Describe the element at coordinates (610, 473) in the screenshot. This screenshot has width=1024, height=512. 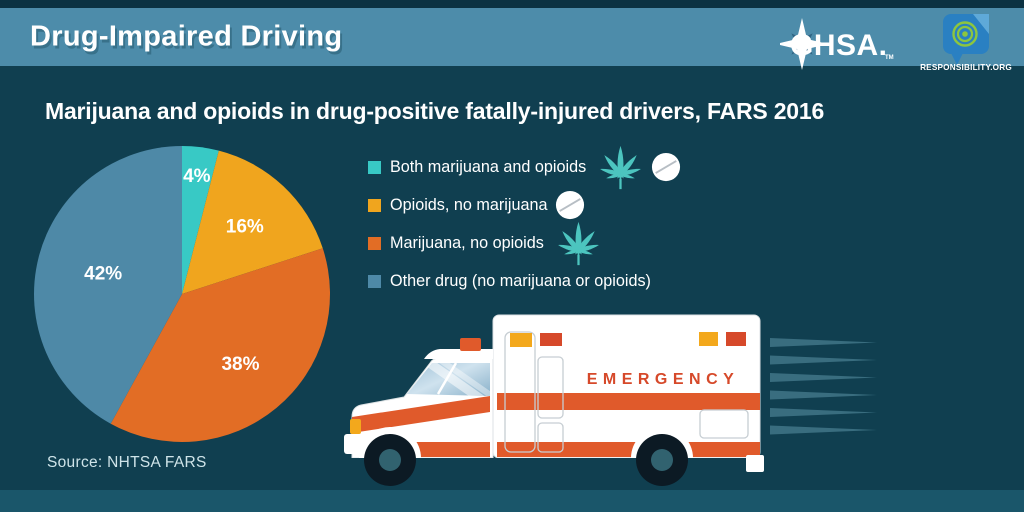
I see `underbody-mask` at that location.